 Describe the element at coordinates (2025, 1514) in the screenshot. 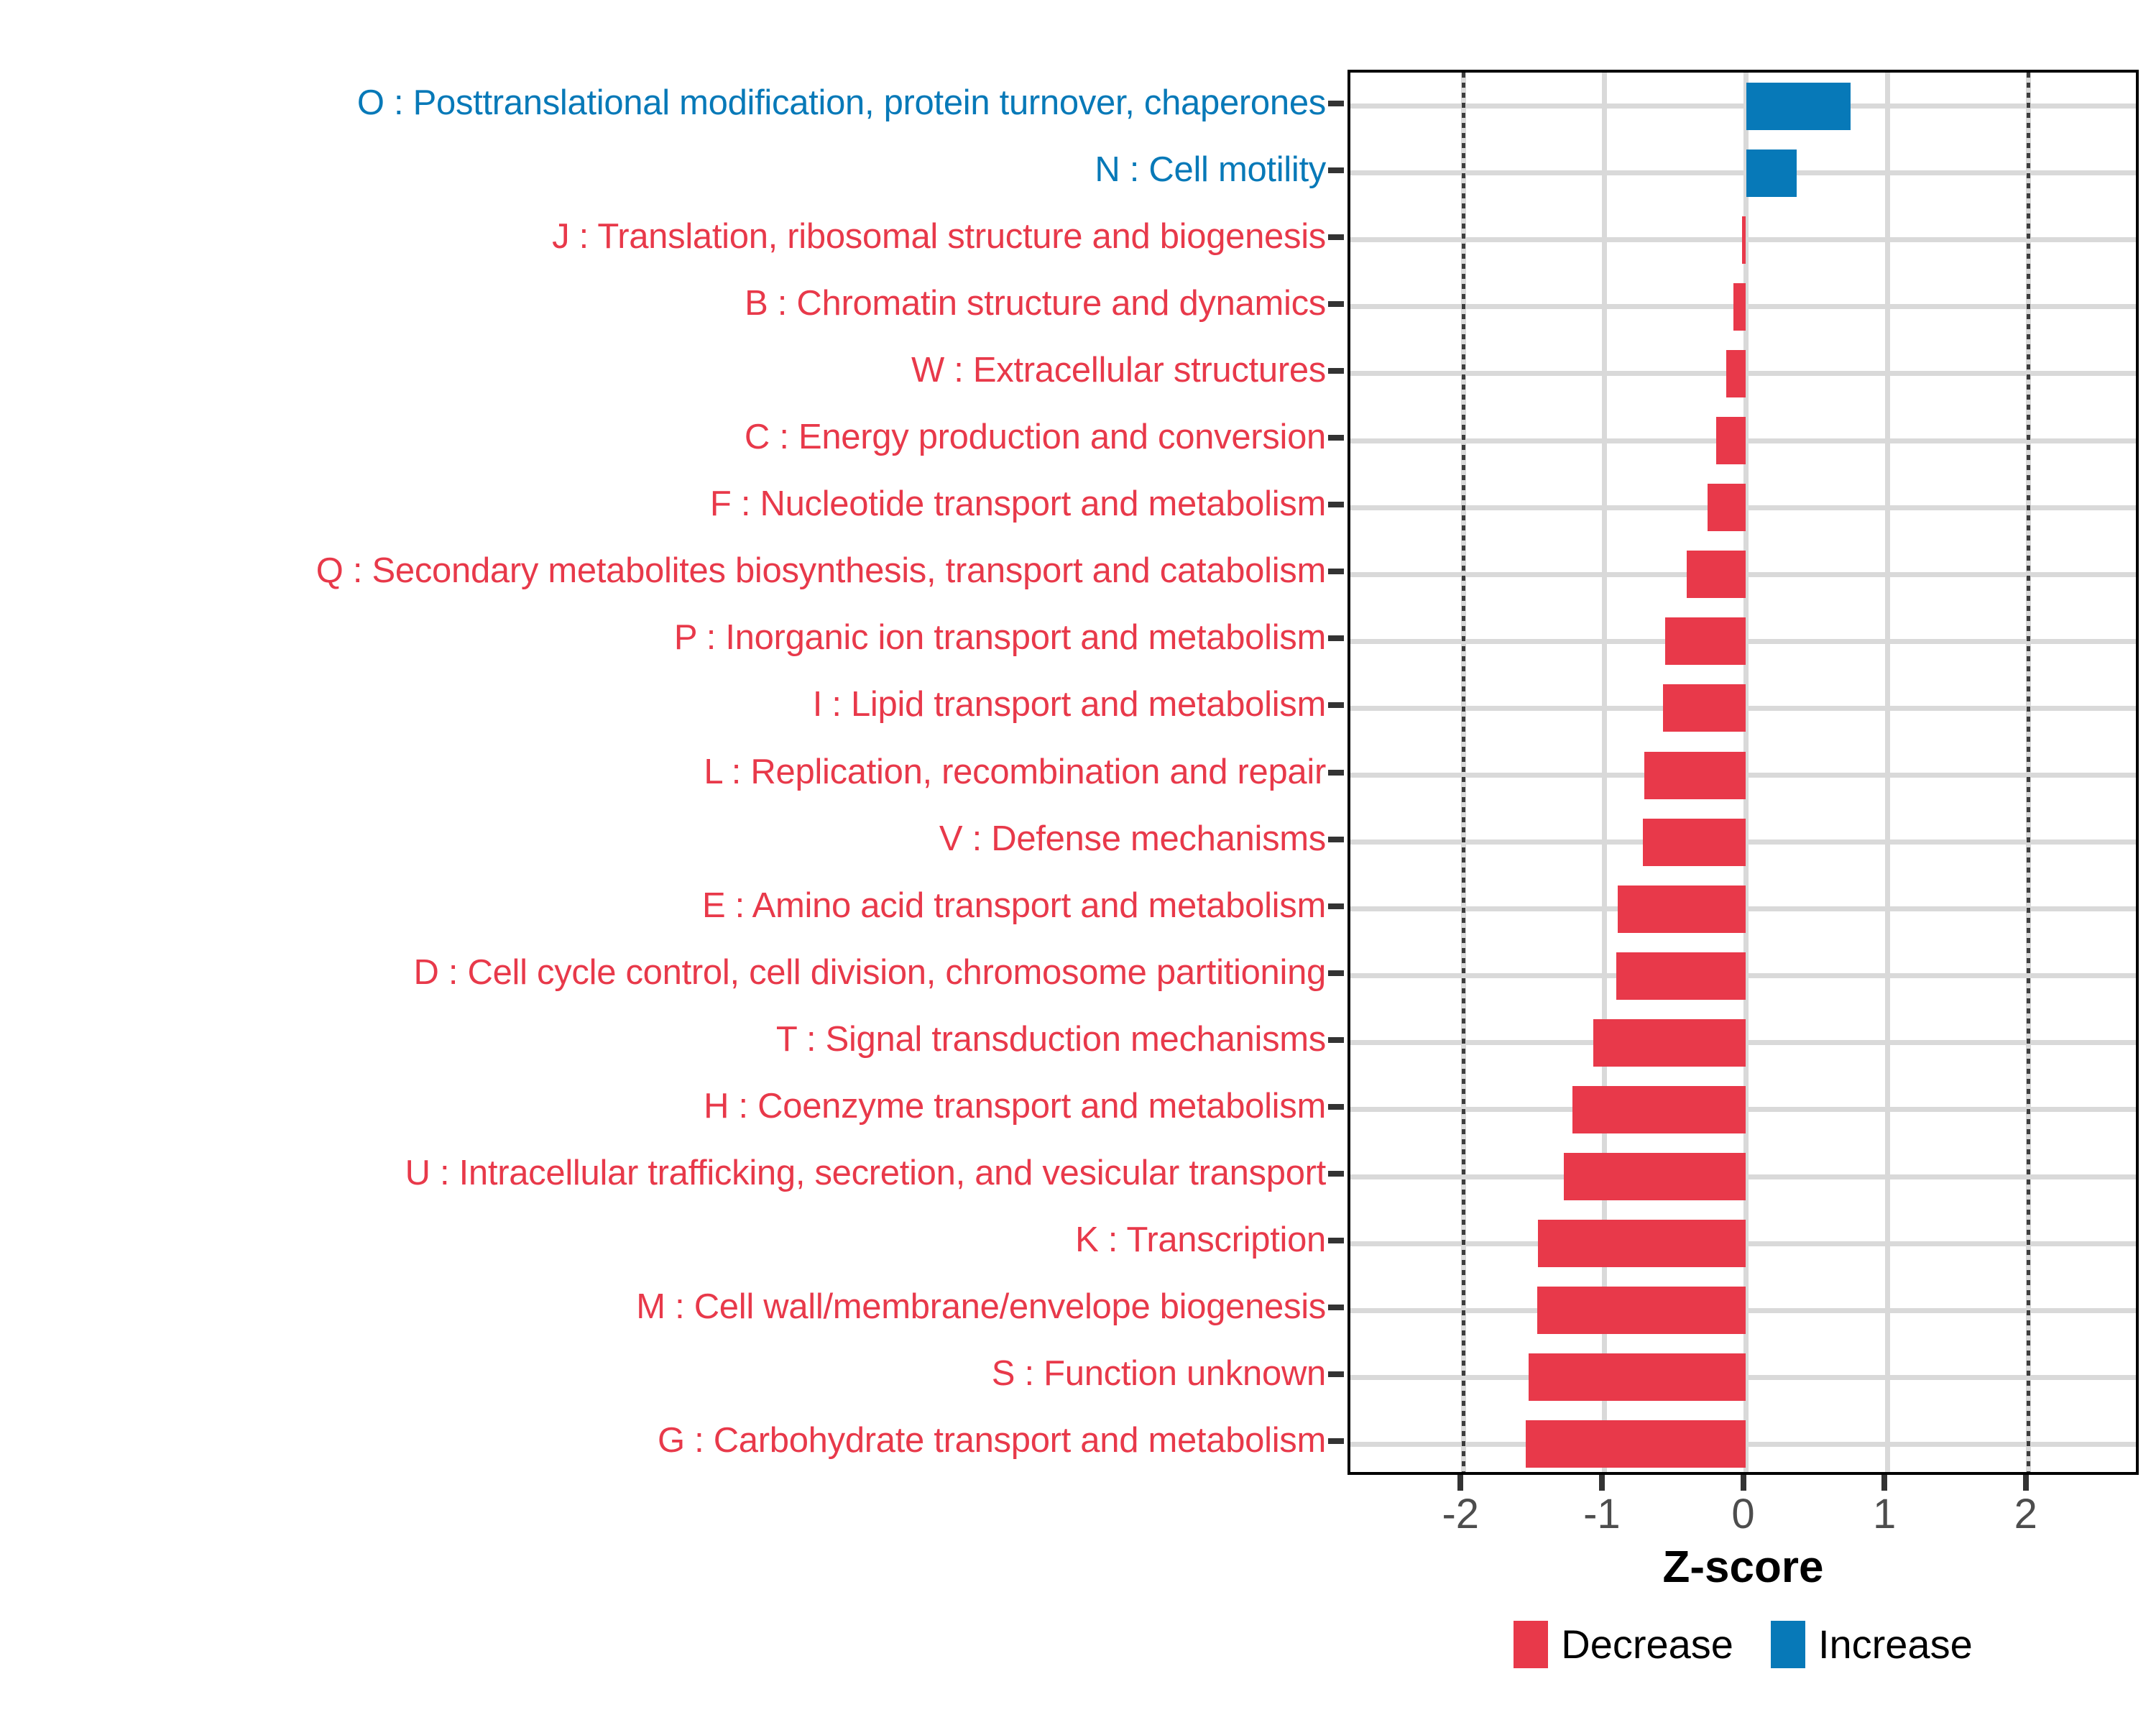

I see `x-axis-tick-label: 2` at that location.